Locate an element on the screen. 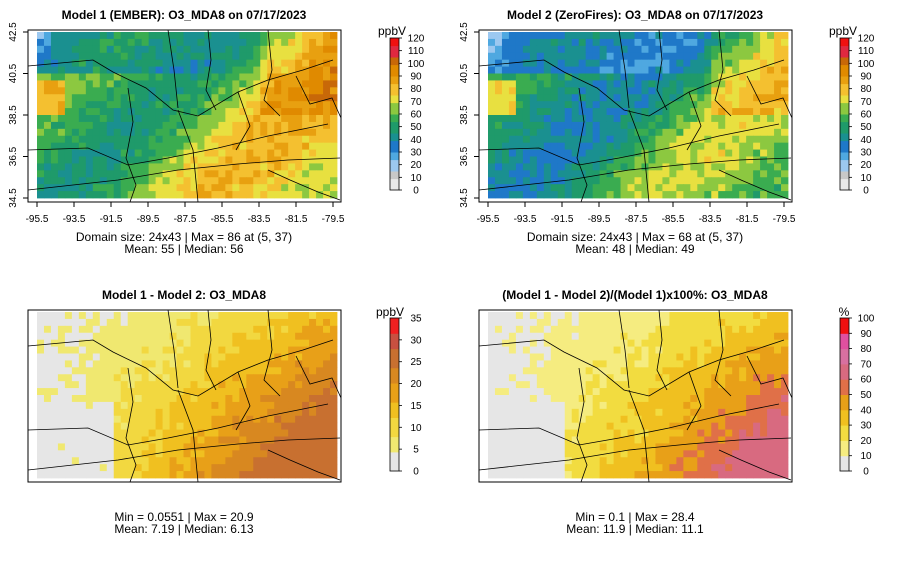 The width and height of the screenshot is (900, 561). colorbar-tick-label: 0 is located at coordinates (866, 472).